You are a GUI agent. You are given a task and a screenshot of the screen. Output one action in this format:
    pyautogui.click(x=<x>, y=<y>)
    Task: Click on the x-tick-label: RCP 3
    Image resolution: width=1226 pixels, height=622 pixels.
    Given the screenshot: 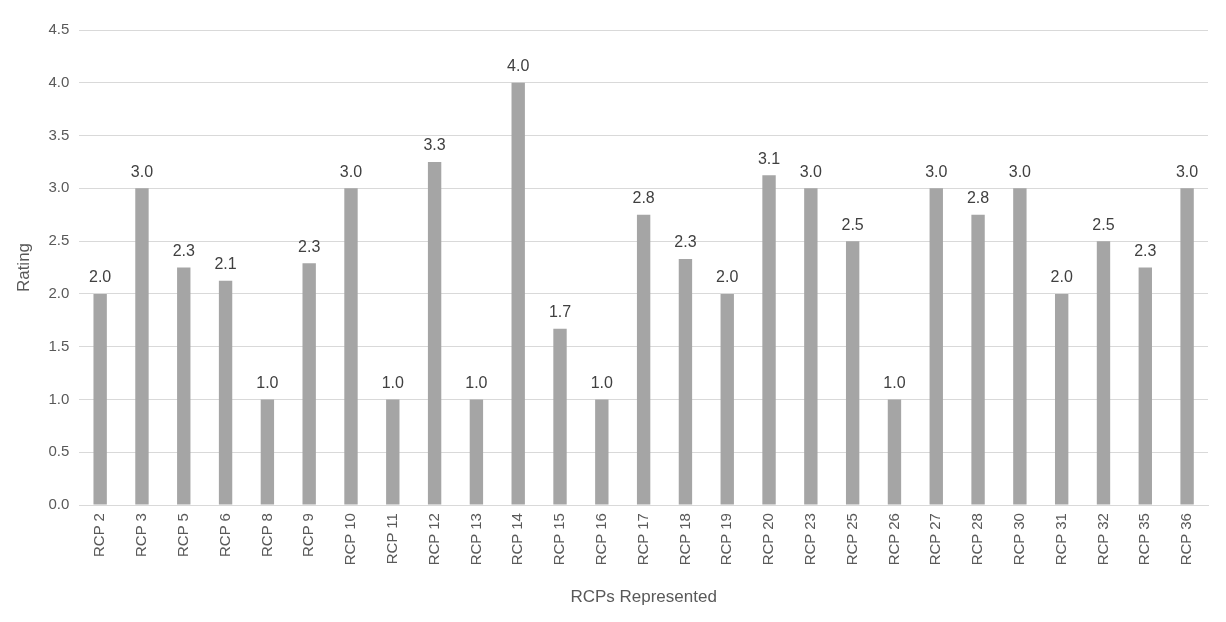 What is the action you would take?
    pyautogui.click(x=141, y=535)
    